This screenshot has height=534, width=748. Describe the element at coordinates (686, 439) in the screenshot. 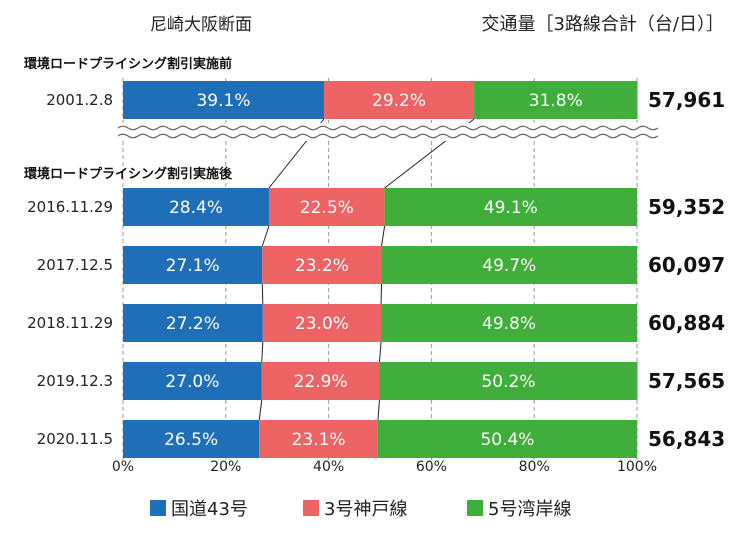

I see `row-total-label: 56,843` at that location.